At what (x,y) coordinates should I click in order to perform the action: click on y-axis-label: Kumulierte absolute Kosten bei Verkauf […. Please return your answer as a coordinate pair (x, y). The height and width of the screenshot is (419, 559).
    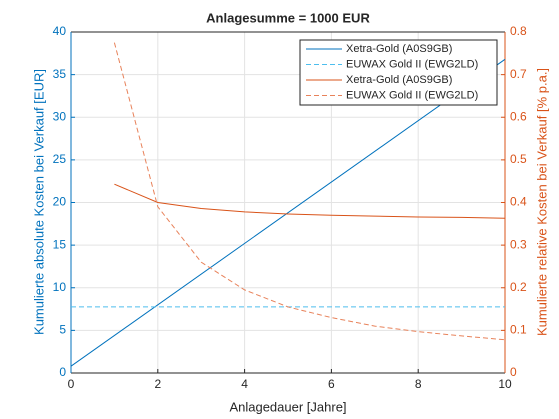
    Looking at the image, I should click on (38, 202).